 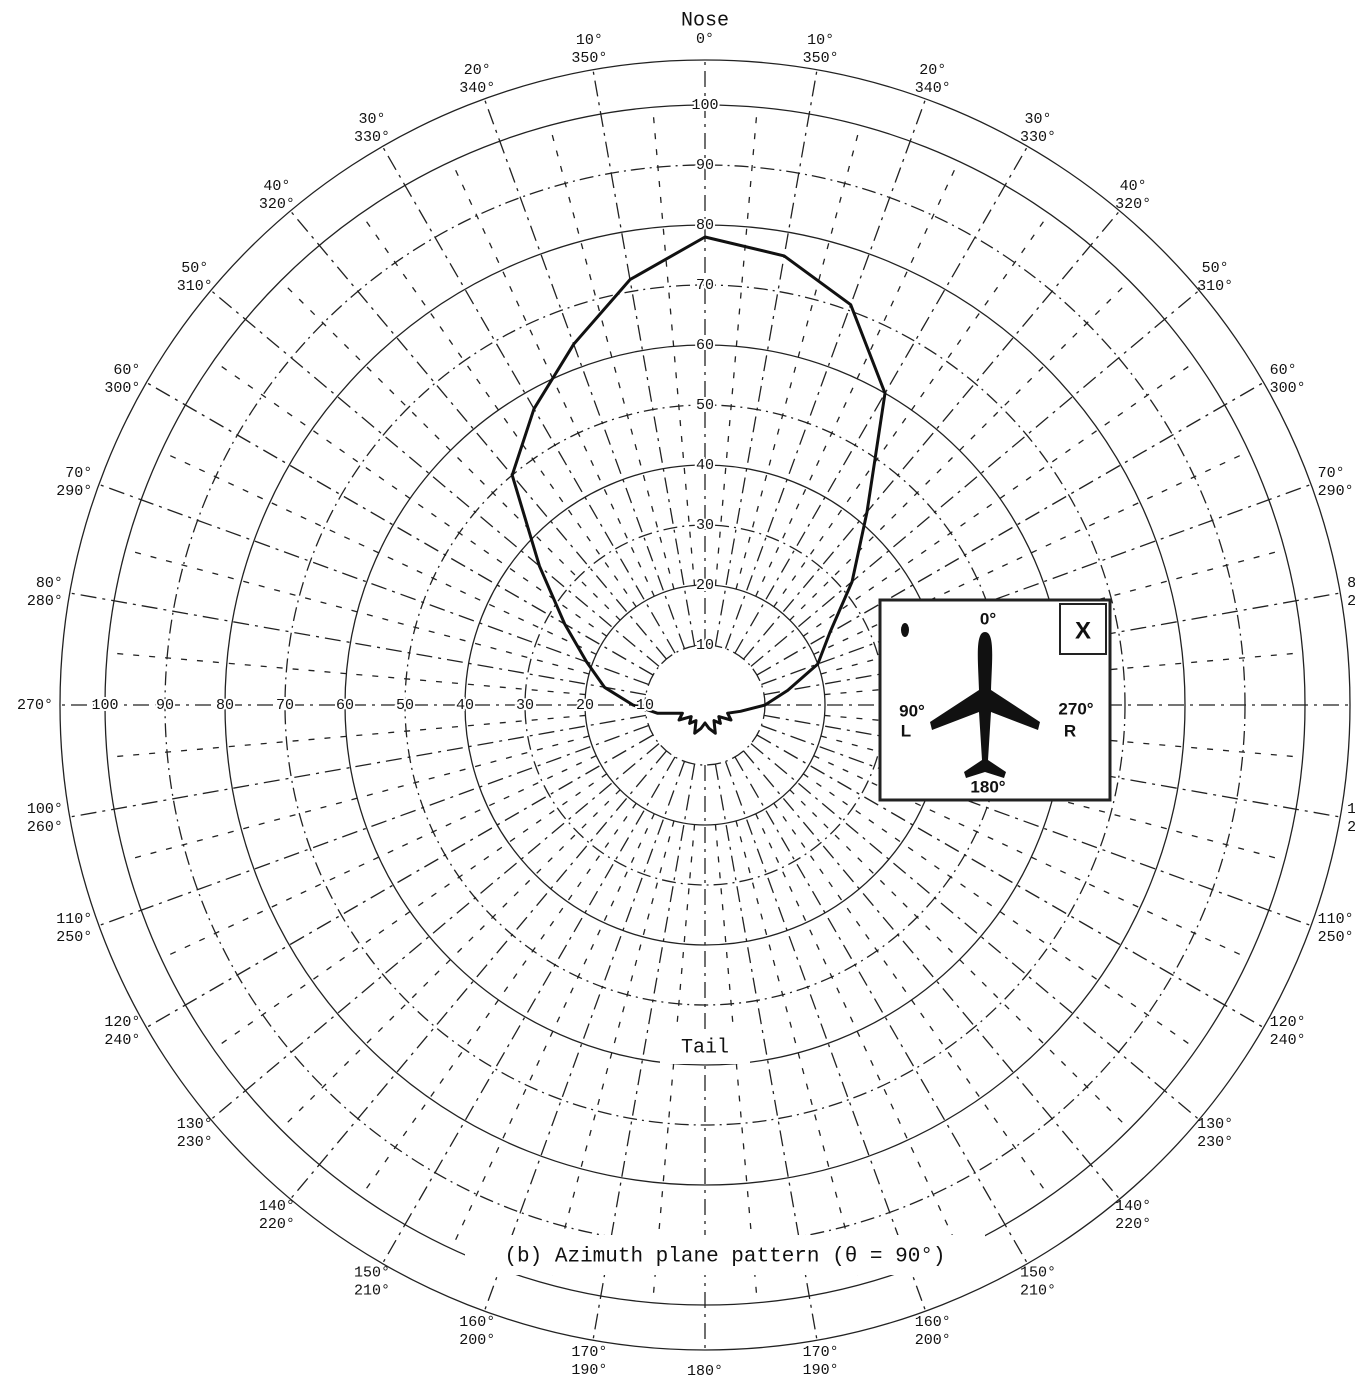 I want to click on angle-label: 120°, so click(x=122, y=1022).